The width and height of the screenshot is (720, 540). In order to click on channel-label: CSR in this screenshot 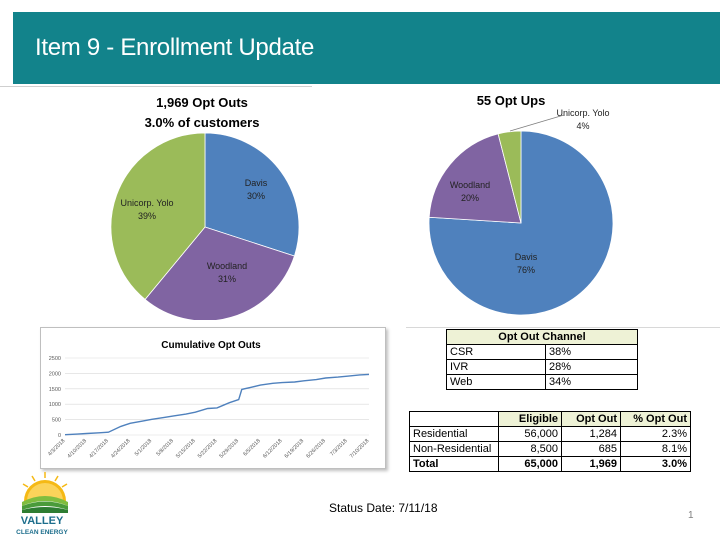, I will do `click(496, 352)`.